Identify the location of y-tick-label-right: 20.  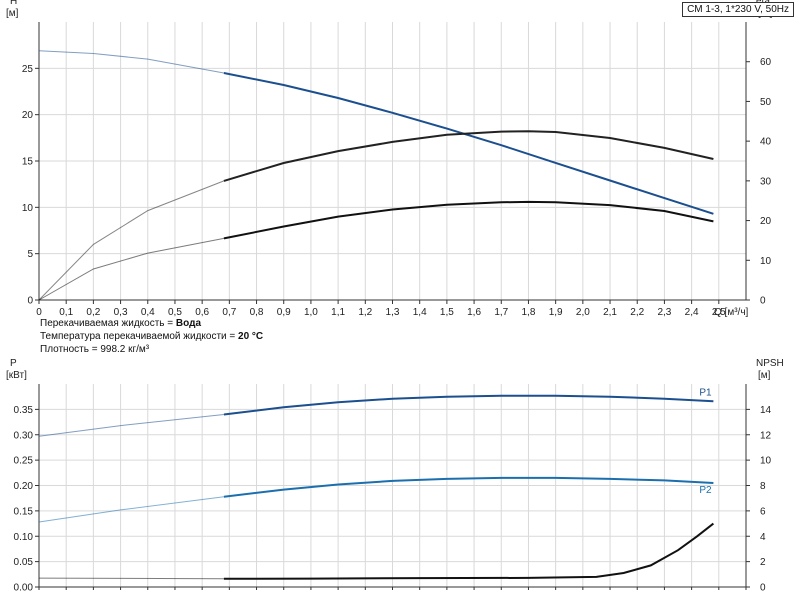
(766, 221).